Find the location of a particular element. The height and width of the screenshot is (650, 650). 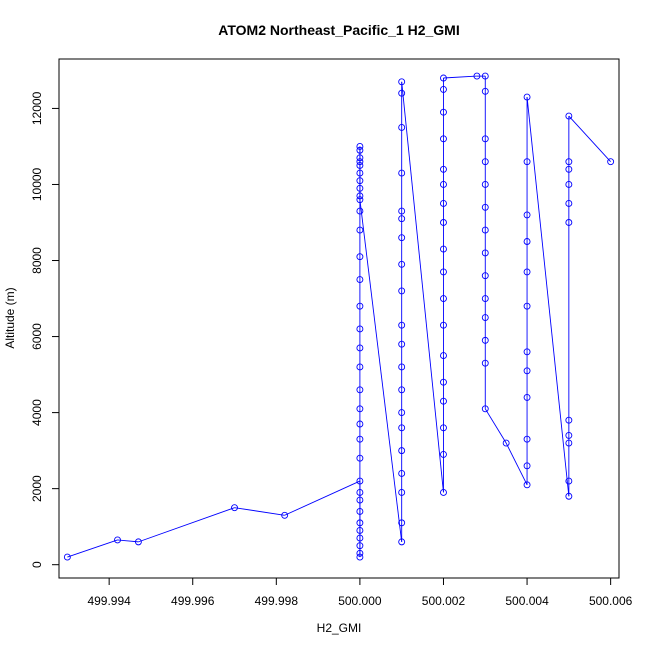

x-tick-label: 500.004 is located at coordinates (527, 601).